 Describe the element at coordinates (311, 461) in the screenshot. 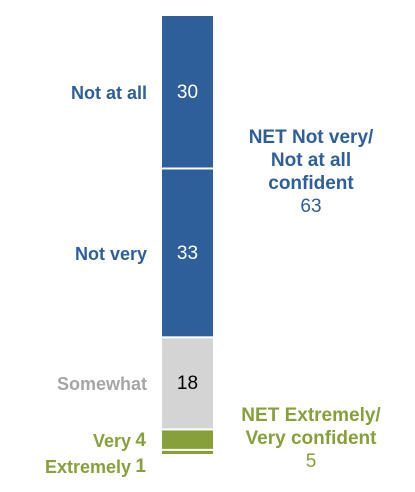

I see `net-value-2: 5` at that location.